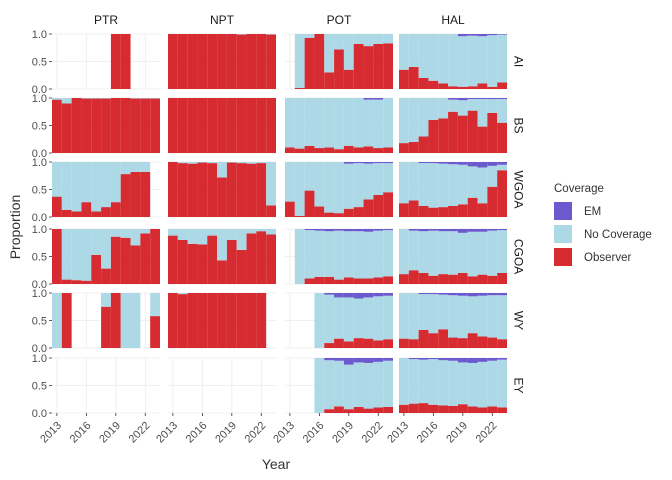 This screenshot has width=672, height=480. I want to click on panel-hal-wgoa, so click(453, 189).